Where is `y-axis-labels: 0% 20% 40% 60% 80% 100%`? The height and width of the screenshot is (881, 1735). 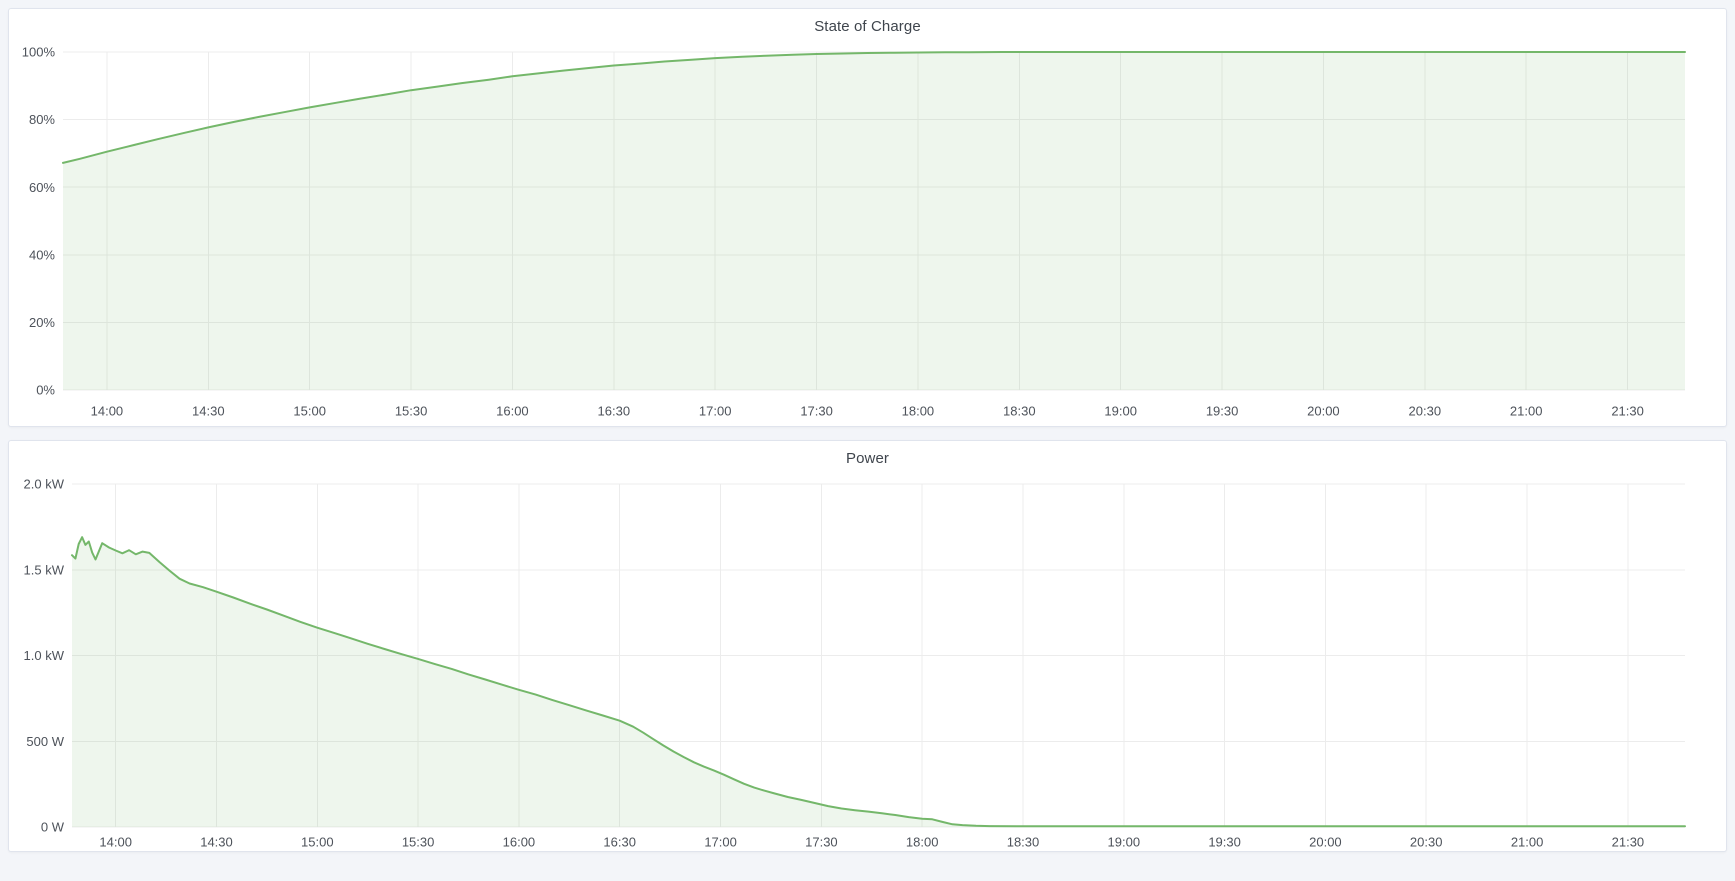 y-axis-labels: 0% 20% 40% 60% 80% 100% is located at coordinates (39, 221).